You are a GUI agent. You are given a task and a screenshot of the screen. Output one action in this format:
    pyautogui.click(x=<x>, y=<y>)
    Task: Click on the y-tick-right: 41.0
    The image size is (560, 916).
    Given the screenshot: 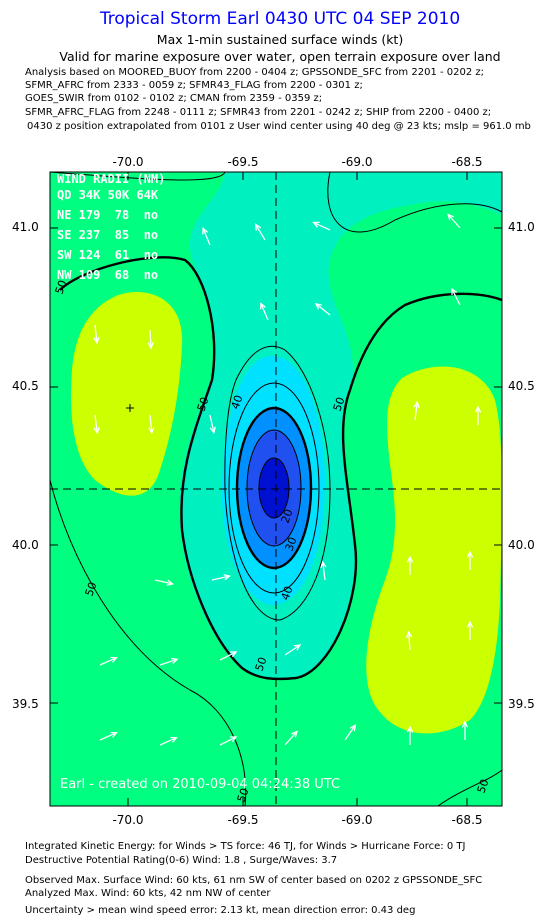 What is the action you would take?
    pyautogui.click(x=521, y=227)
    